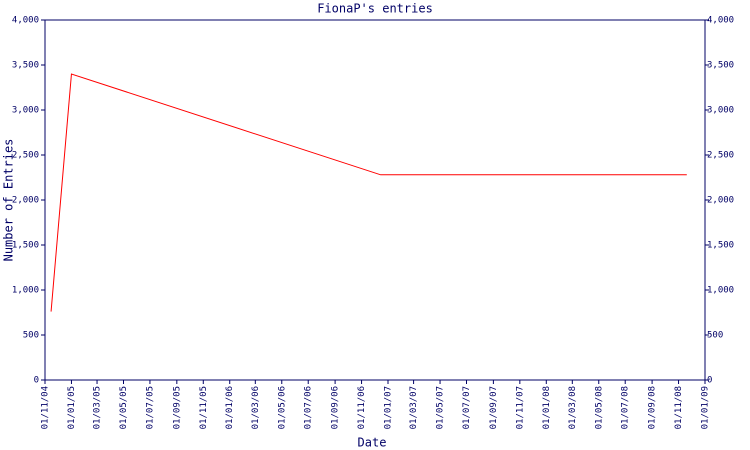 The width and height of the screenshot is (750, 450). What do you see at coordinates (124, 407) in the screenshot?
I see `x-tick-label: 01/05/05` at bounding box center [124, 407].